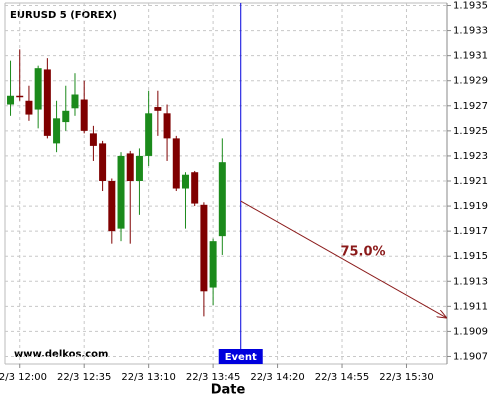  Describe the element at coordinates (470, 206) in the screenshot. I see `y-tick-label: 1.1919` at that location.